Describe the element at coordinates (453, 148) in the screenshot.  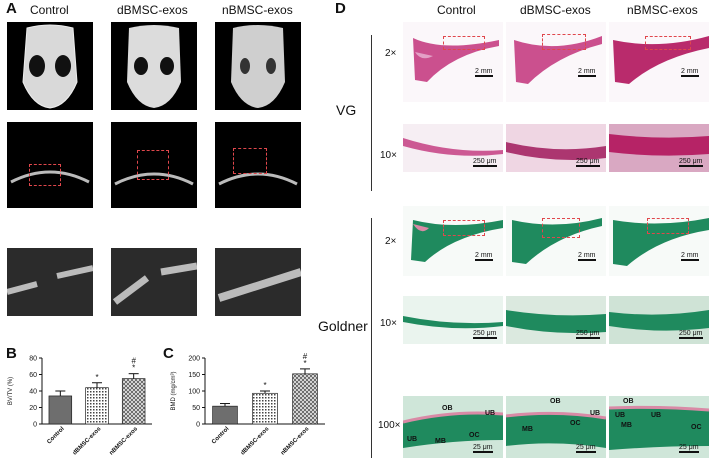
I see `vg-10x-control: 250 μm` at that location.